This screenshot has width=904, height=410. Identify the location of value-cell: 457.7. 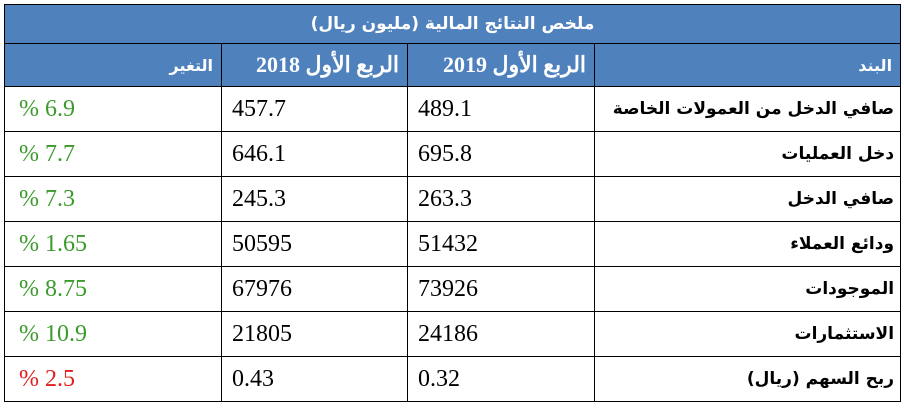
(315, 109).